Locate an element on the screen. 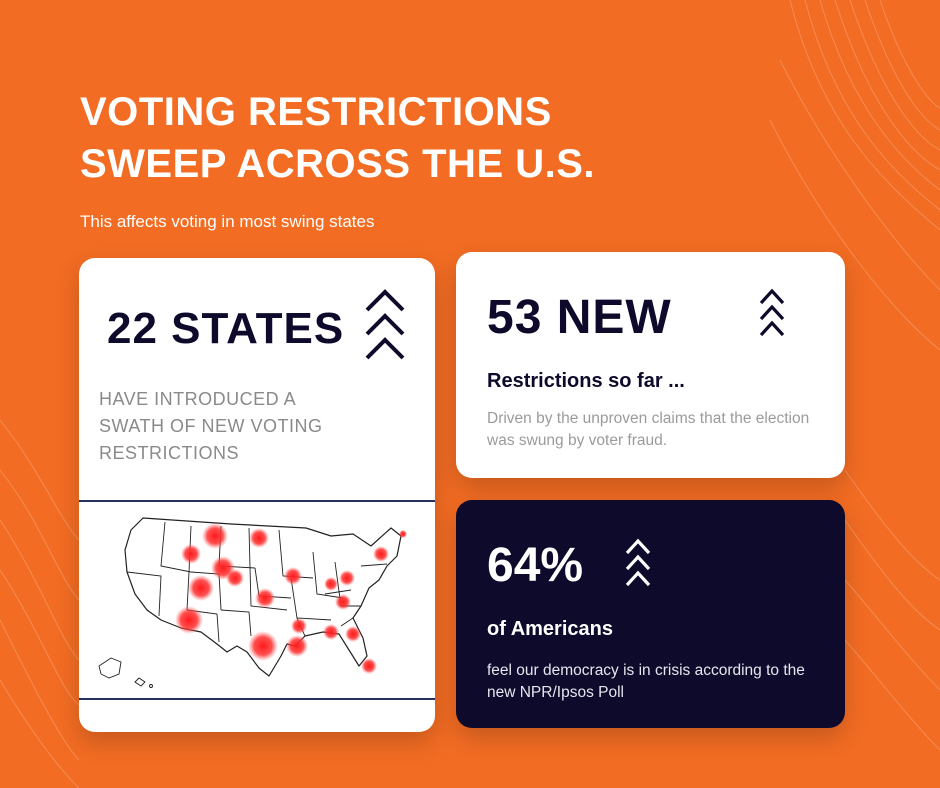 Image resolution: width=940 pixels, height=788 pixels. page-title-line-2: SWEEP ACROSS THE U.S. is located at coordinates (338, 164).